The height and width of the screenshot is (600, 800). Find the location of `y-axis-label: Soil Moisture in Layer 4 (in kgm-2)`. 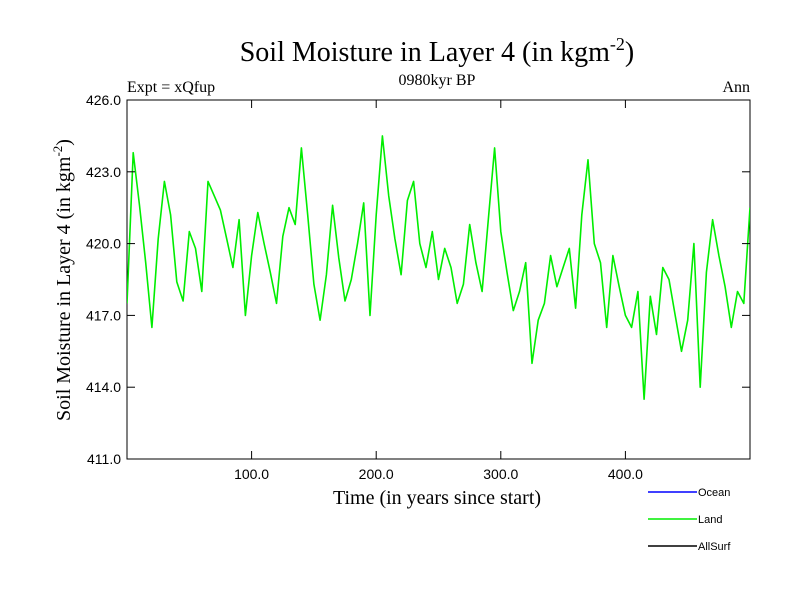

y-axis-label: Soil Moisture in Layer 4 (in kgm-2) is located at coordinates (62, 280).